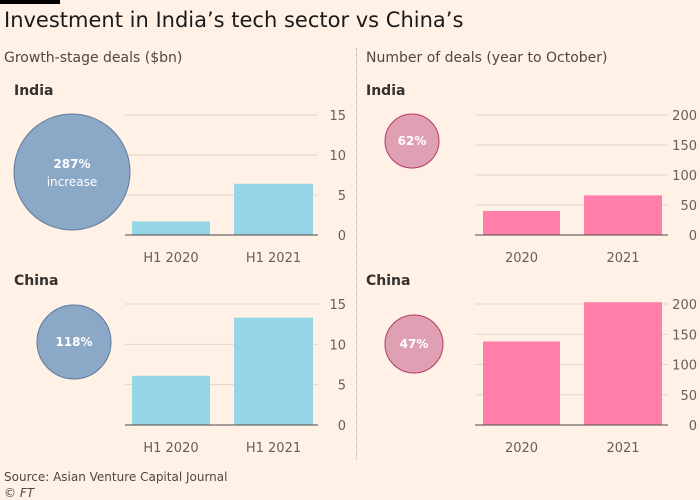  Describe the element at coordinates (71, 164) in the screenshot. I see `change-value: 287%` at that location.